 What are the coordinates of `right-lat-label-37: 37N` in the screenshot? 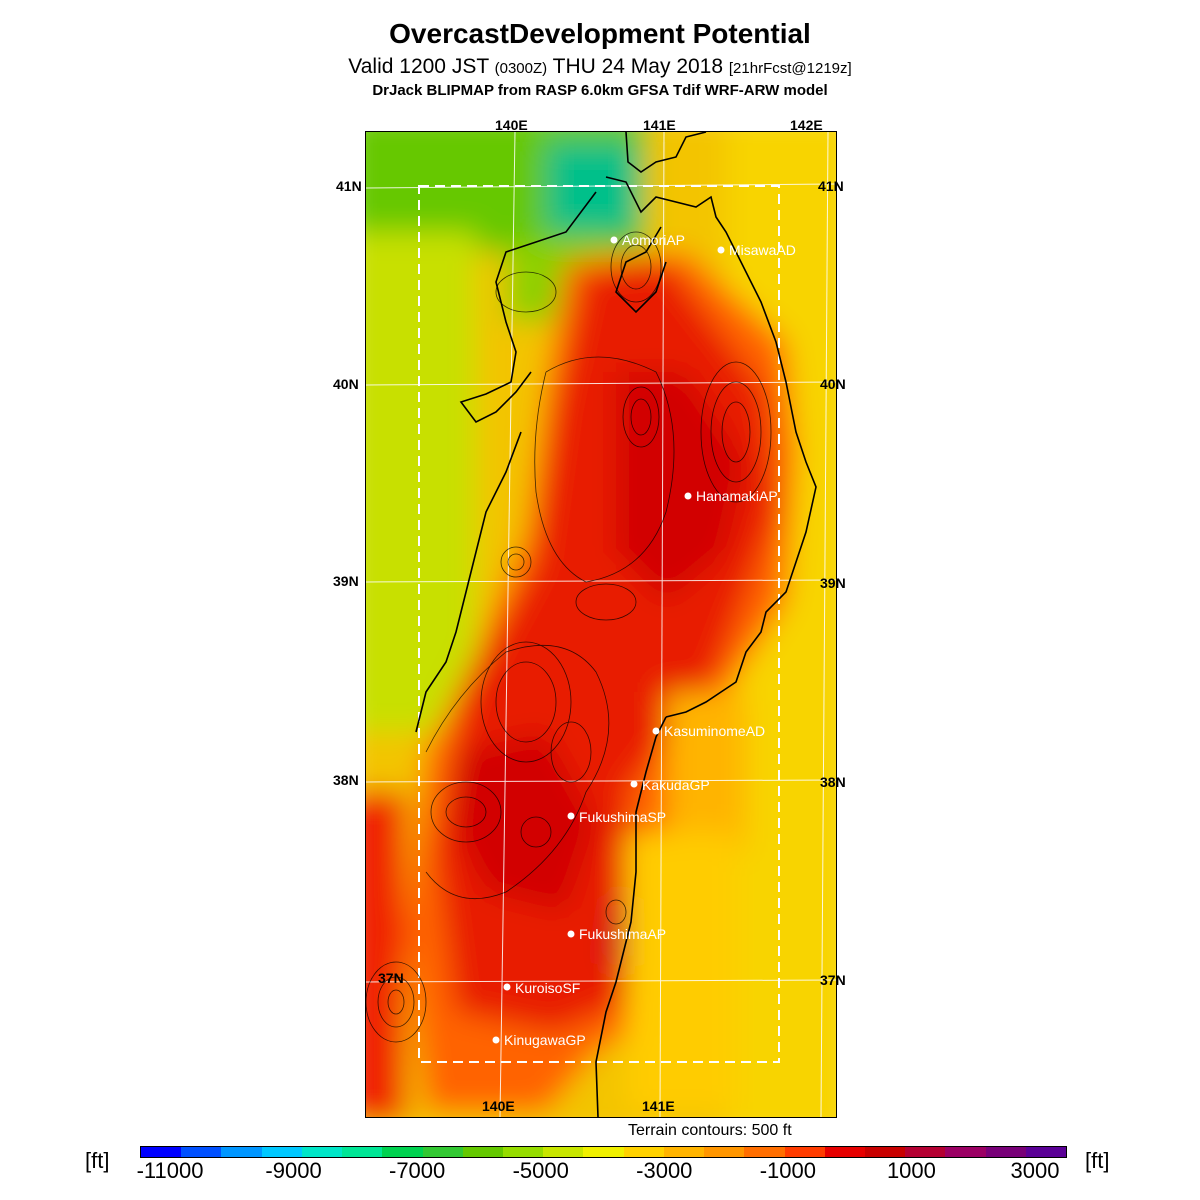 It's located at (833, 980).